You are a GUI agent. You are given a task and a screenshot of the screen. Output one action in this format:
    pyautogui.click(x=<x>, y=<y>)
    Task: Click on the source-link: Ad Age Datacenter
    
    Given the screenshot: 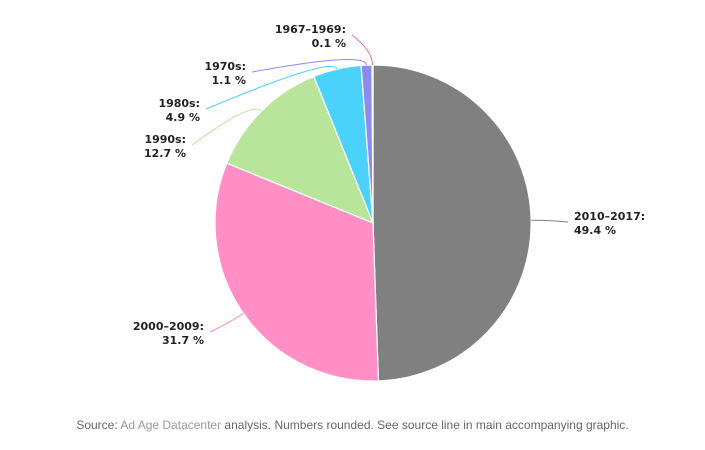 What is the action you would take?
    pyautogui.click(x=171, y=425)
    